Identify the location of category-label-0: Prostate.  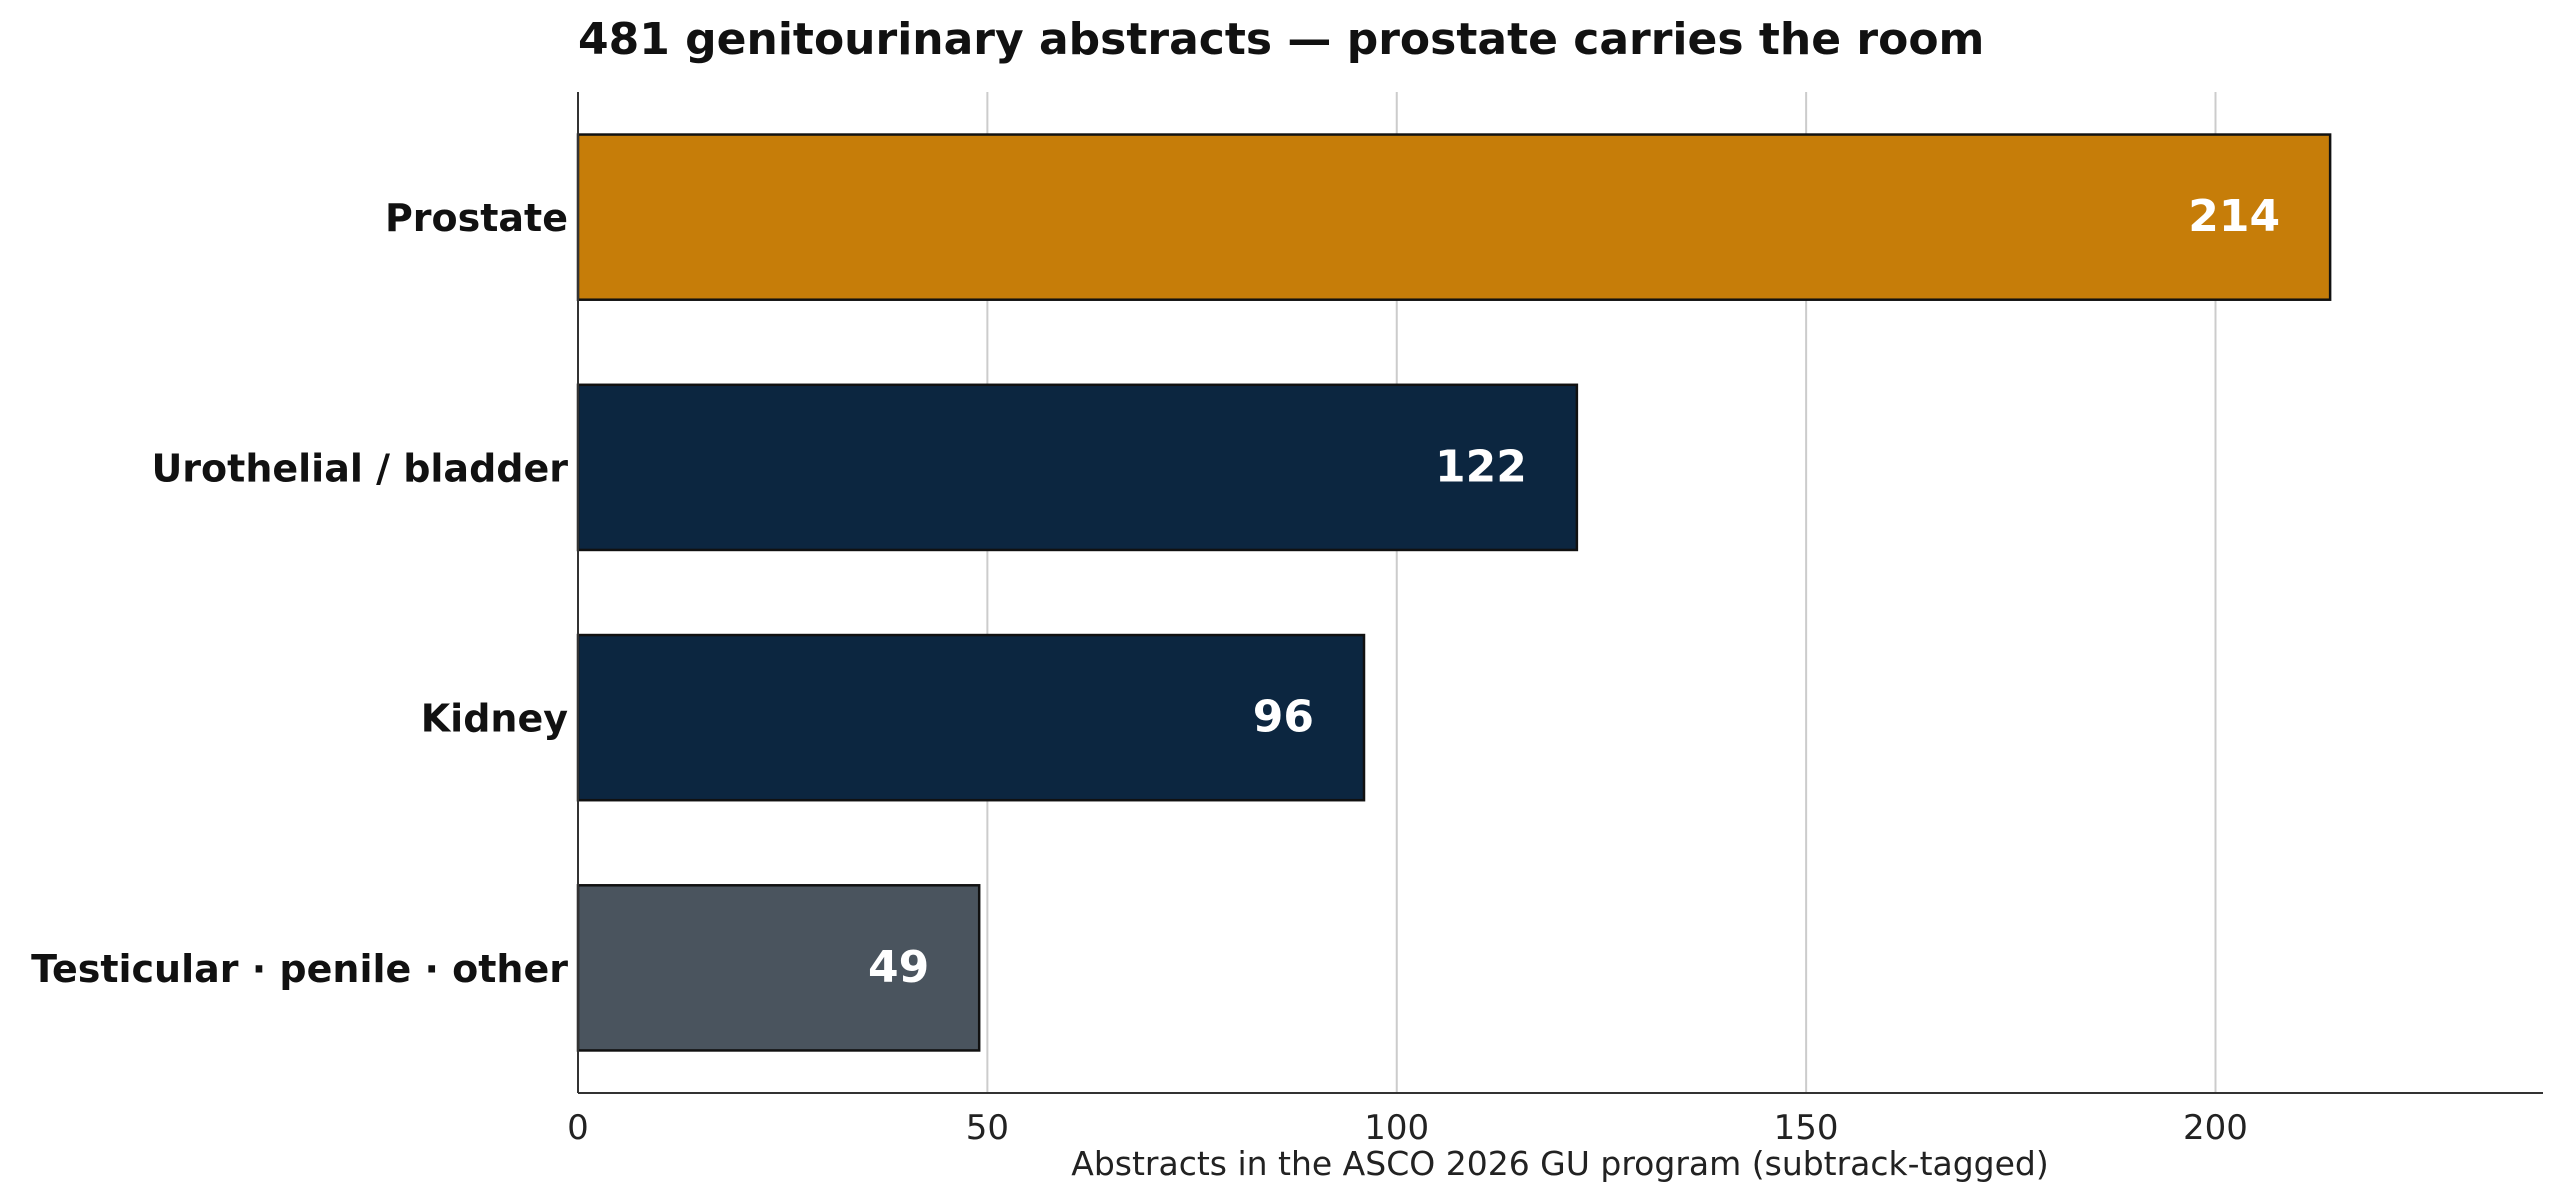
(476, 218).